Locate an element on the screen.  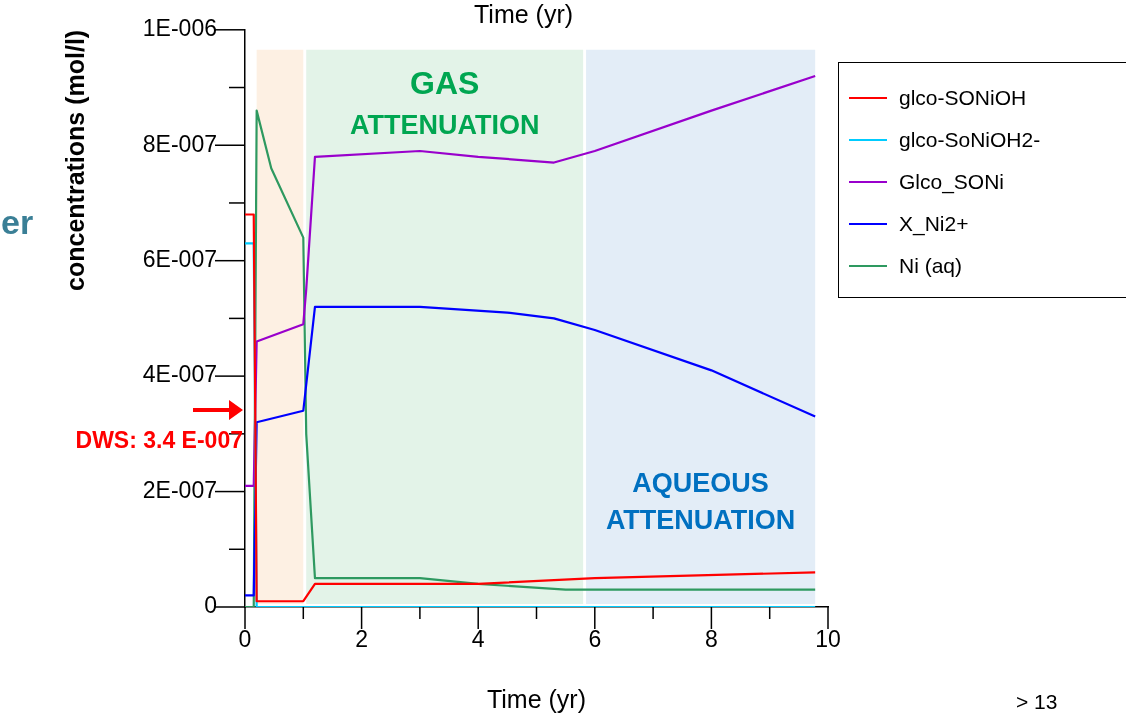
band-label: GAS ATTENUATION is located at coordinates (444, 102).